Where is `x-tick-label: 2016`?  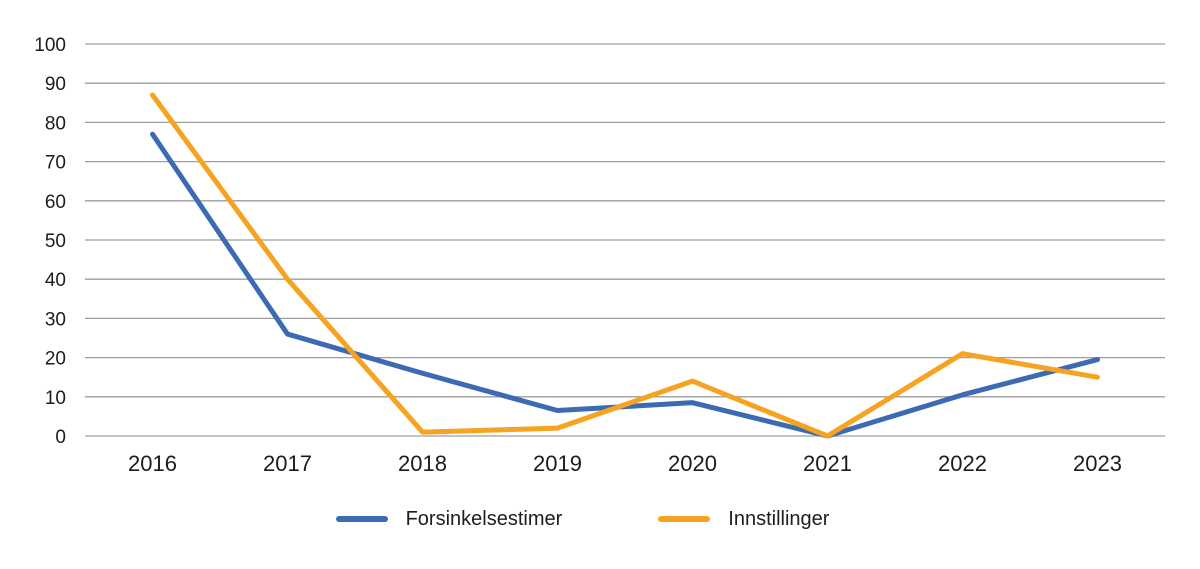
x-tick-label: 2016 is located at coordinates (152, 463).